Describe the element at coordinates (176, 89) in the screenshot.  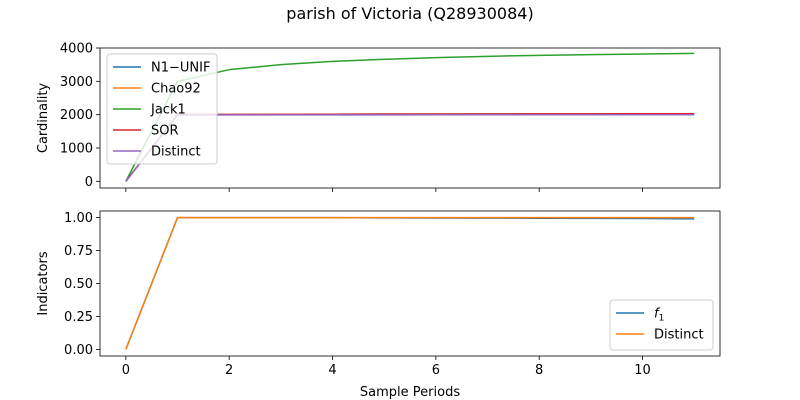
I see `legend-label: Chao92` at that location.